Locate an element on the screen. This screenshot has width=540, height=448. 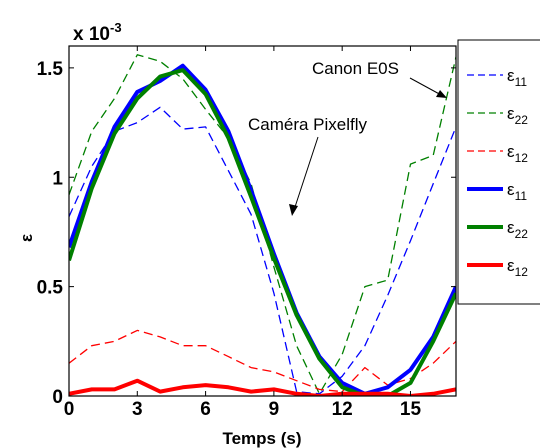
legend-box is located at coordinates (498, 172).